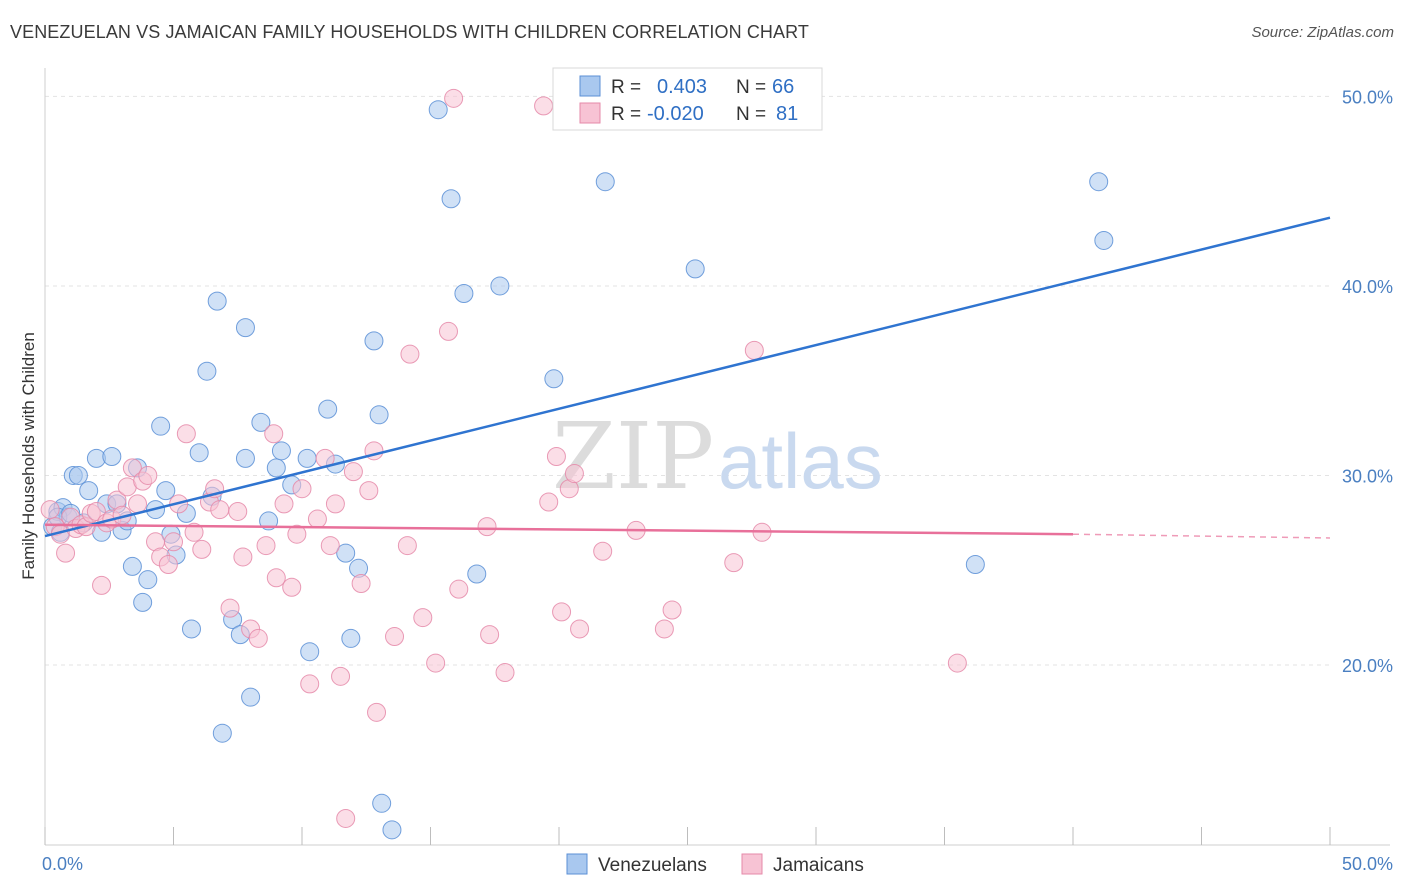 This screenshot has height=892, width=1406. What do you see at coordinates (1367, 97) in the screenshot?
I see `y-tick-label-3: 50.0%` at bounding box center [1367, 97].